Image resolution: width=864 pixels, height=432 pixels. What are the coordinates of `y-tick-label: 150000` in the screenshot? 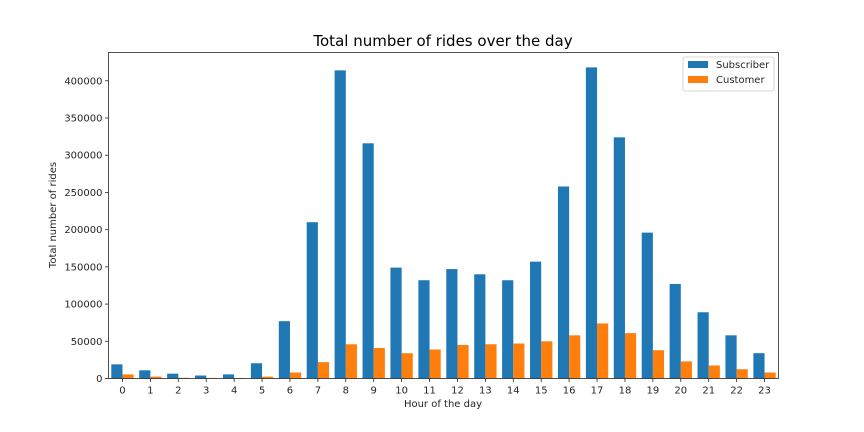 It's located at (83, 267).